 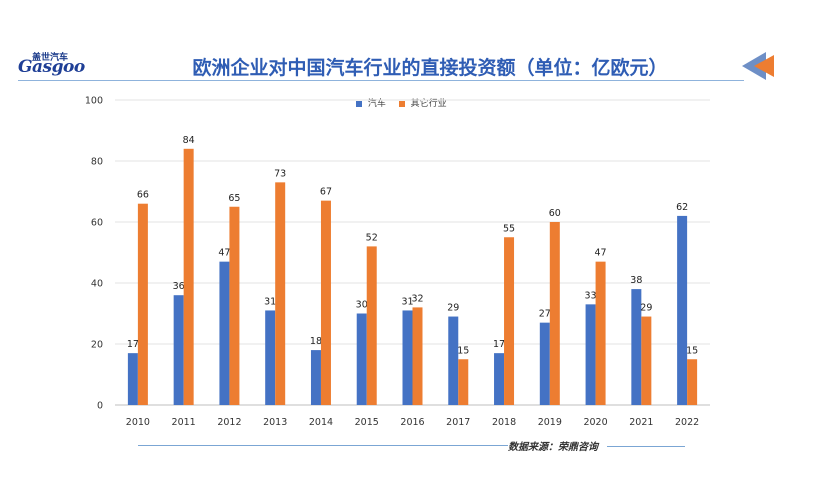 I want to click on gasgoo-logo: 盖世汽车 Gasgoo, so click(x=53, y=65).